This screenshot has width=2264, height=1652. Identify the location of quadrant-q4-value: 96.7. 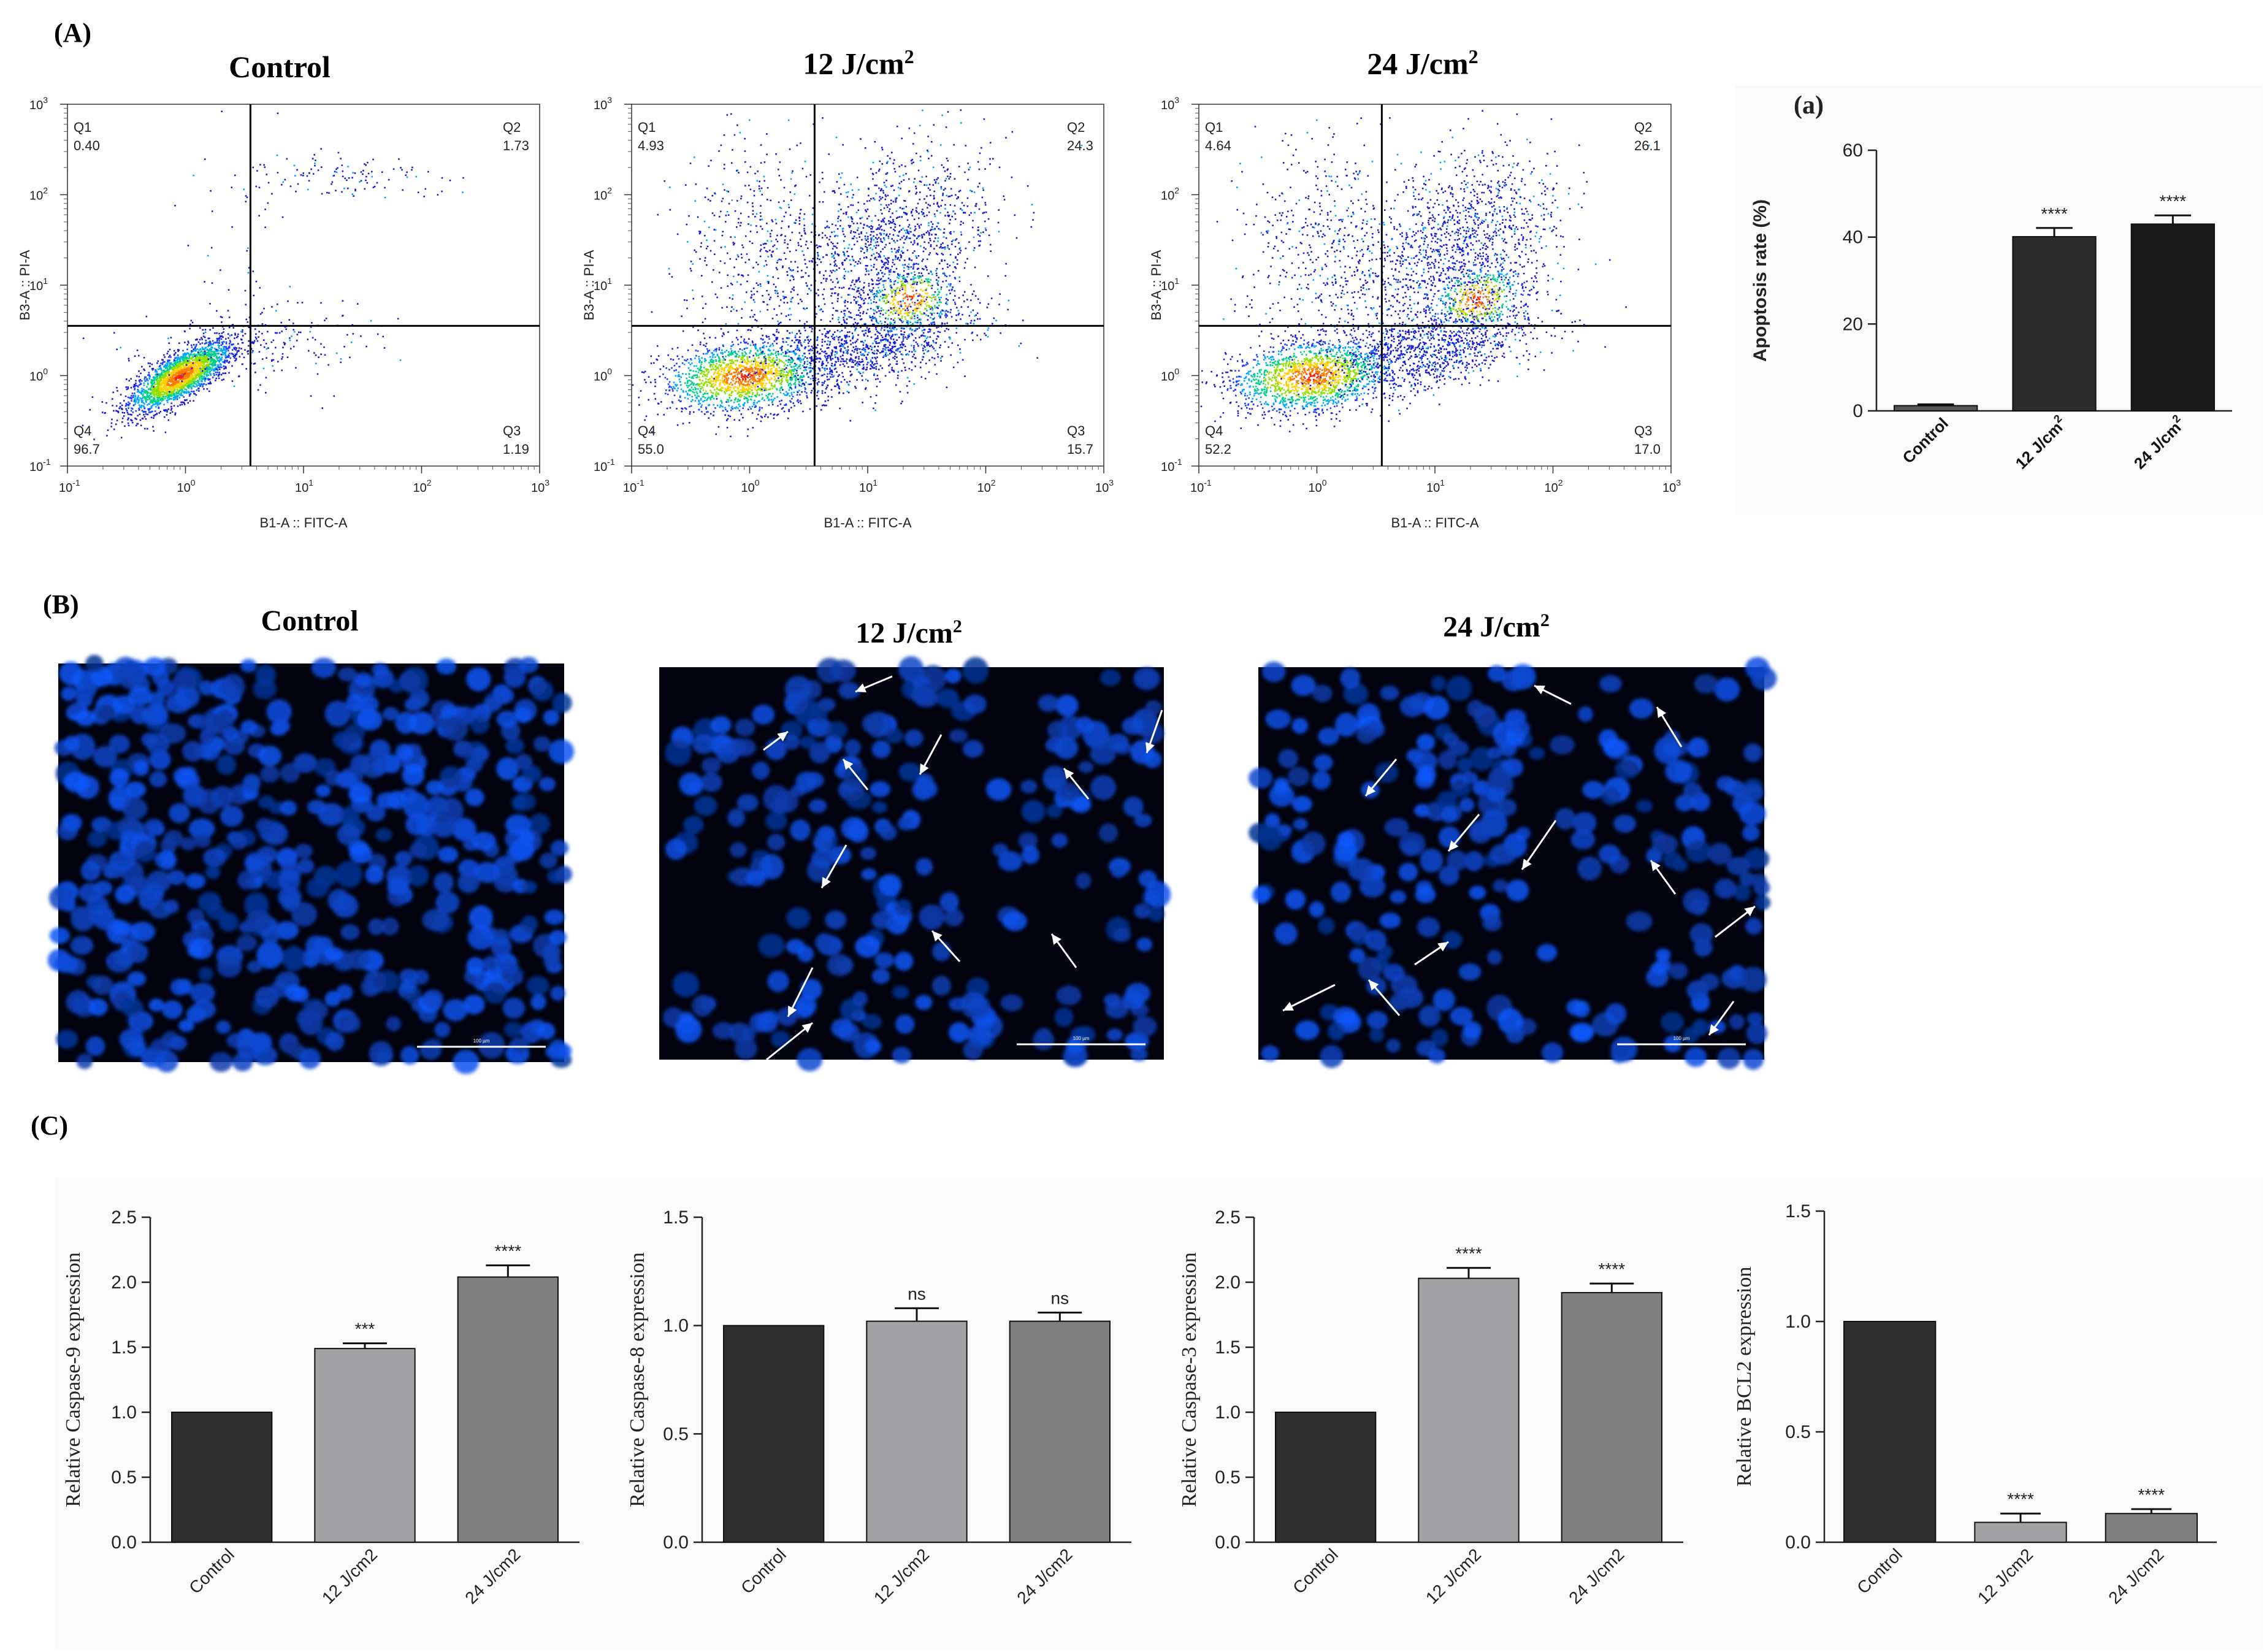
(87, 449).